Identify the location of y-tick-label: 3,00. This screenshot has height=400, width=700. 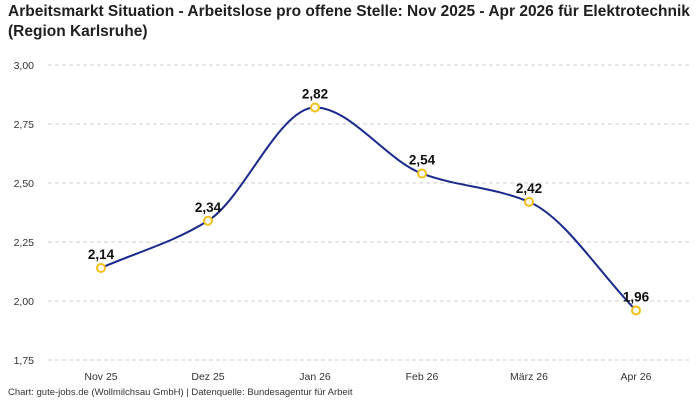
(24, 66).